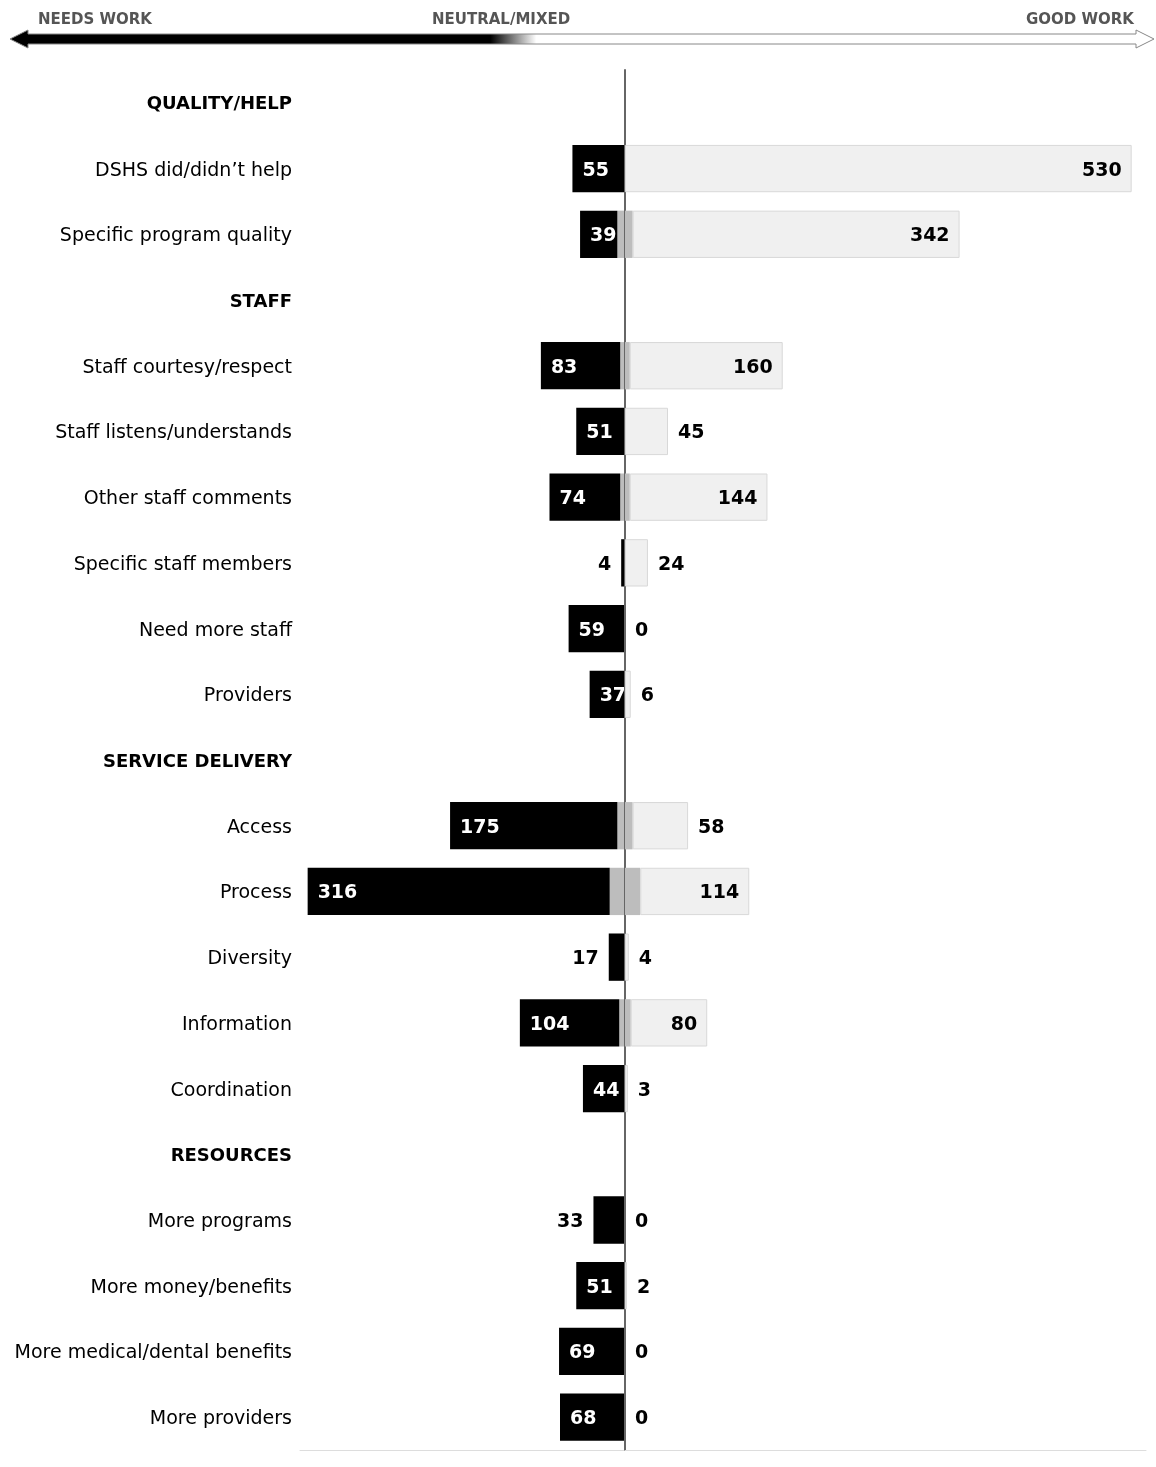  Describe the element at coordinates (582, 1351) in the screenshot. I see `data-label: 69` at that location.